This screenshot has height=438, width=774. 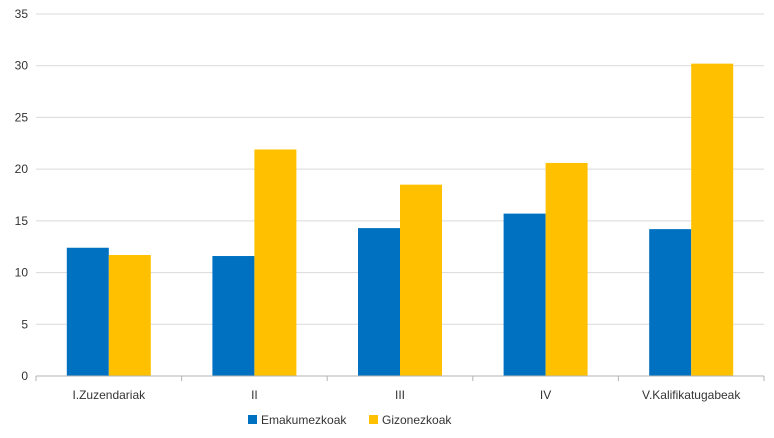 What do you see at coordinates (691, 395) in the screenshot?
I see `x-tick-label: V.Kalifikatugabeak` at bounding box center [691, 395].